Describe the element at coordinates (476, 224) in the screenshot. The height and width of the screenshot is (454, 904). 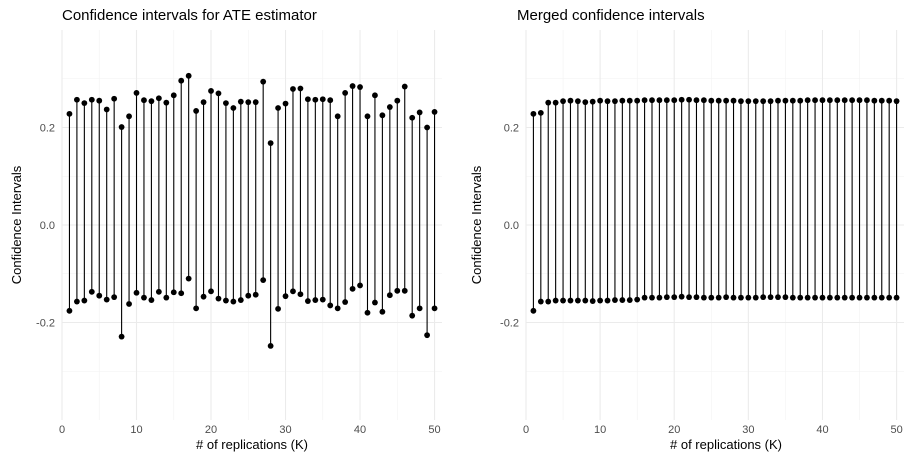
I see `y-axis-label: Confidence Intervals` at that location.